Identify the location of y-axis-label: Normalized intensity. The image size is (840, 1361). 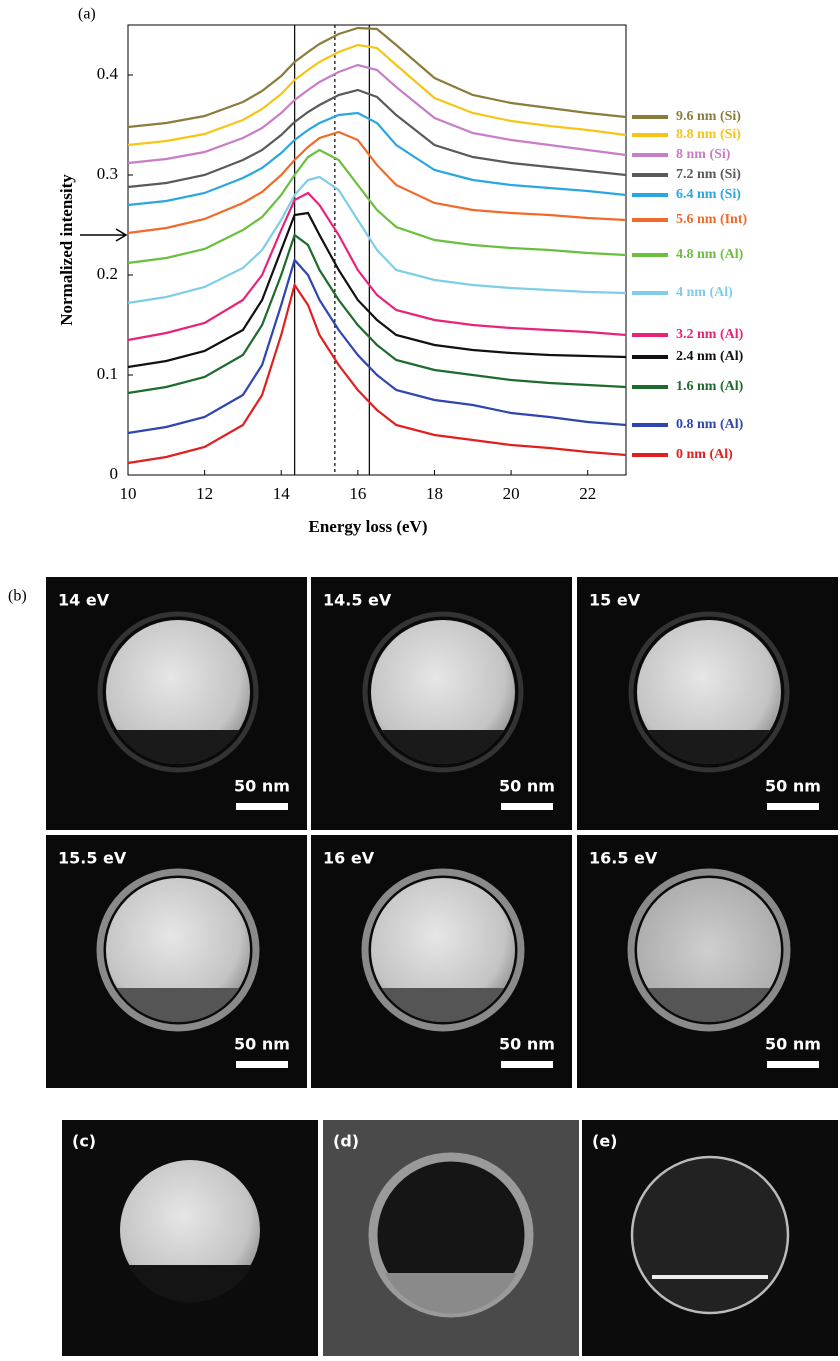
(66, 250).